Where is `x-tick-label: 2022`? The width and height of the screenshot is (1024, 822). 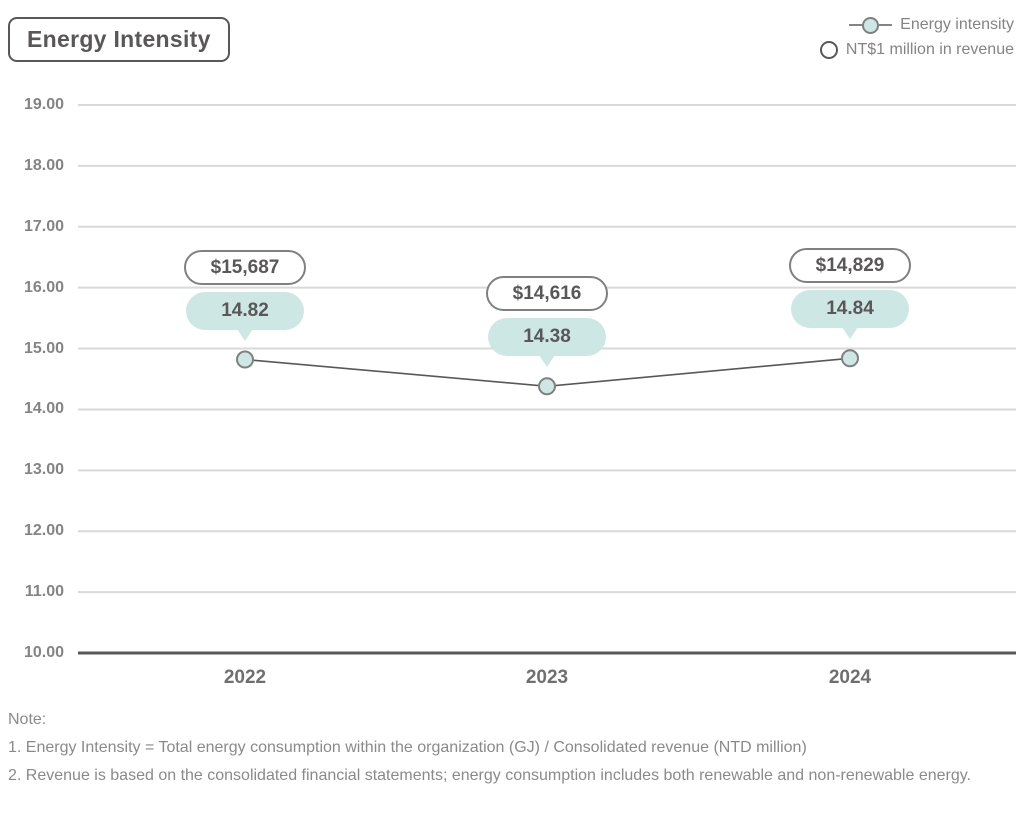
x-tick-label: 2022 is located at coordinates (245, 677).